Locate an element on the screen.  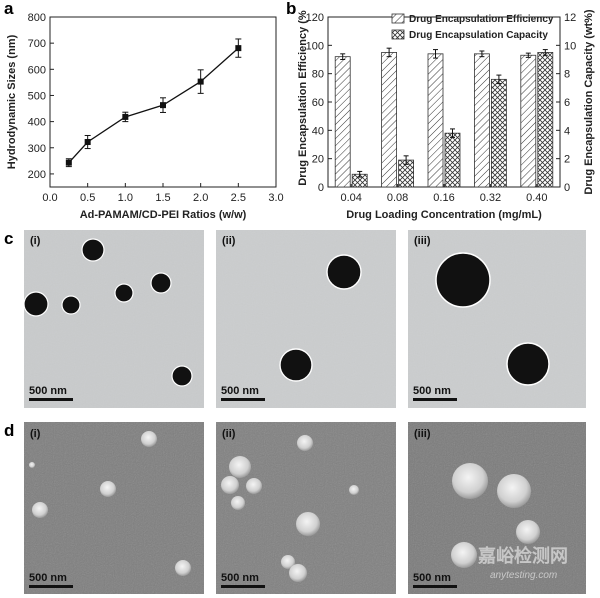
right-y-tick-label: 12 is located at coordinates (570, 18).